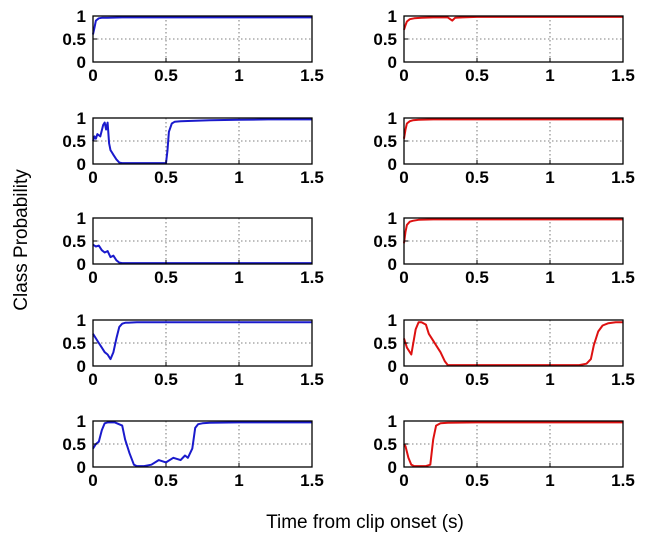 The height and width of the screenshot is (537, 647). I want to click on subplot-r3-left: 0 0.5 1 1.500.51, so click(192, 248).